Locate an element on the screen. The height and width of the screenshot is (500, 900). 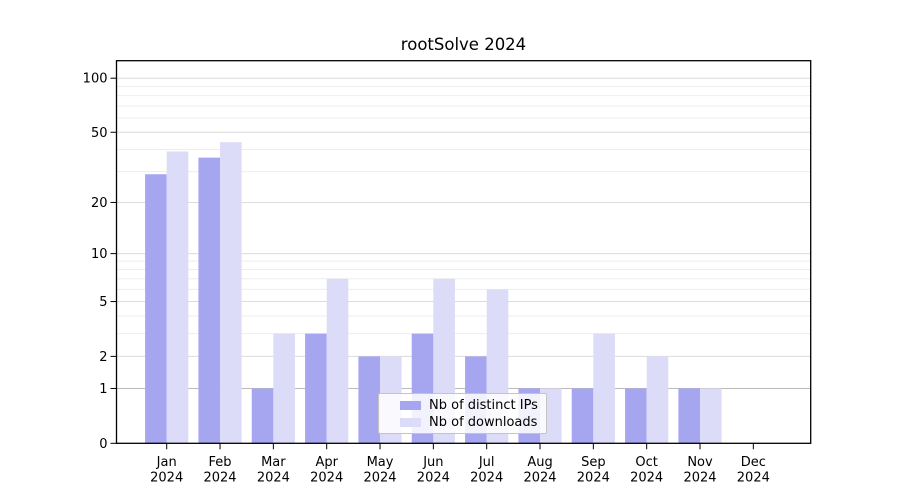
x-label-year-apr: 2024 is located at coordinates (326, 478).